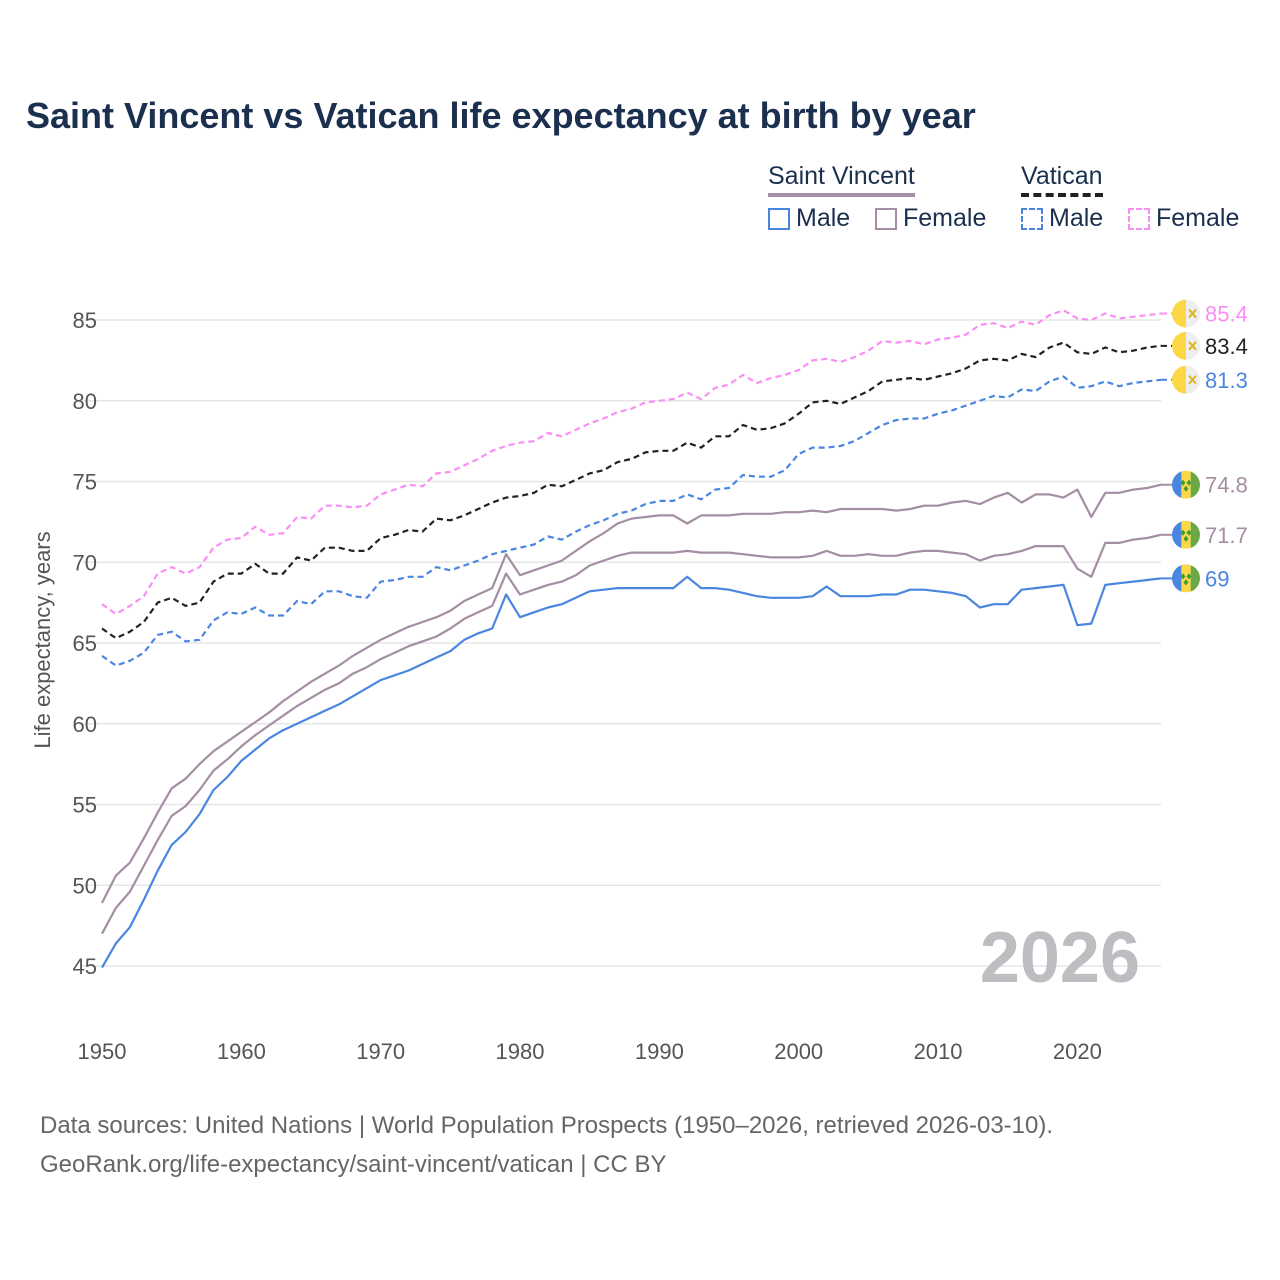 The width and height of the screenshot is (1280, 1280). Describe the element at coordinates (659, 1051) in the screenshot. I see `x-tick-label: 1990` at that location.